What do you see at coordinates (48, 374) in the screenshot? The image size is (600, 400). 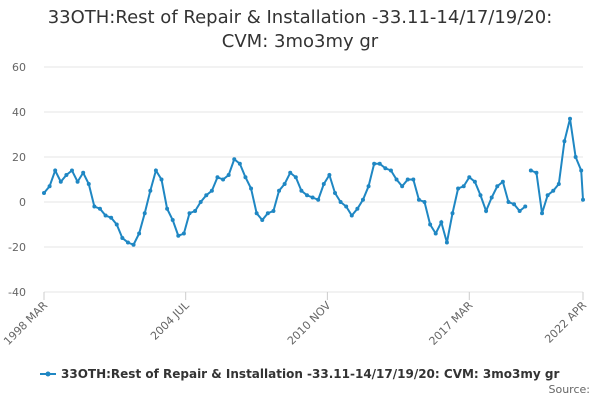 I see `legend-marker` at bounding box center [48, 374].